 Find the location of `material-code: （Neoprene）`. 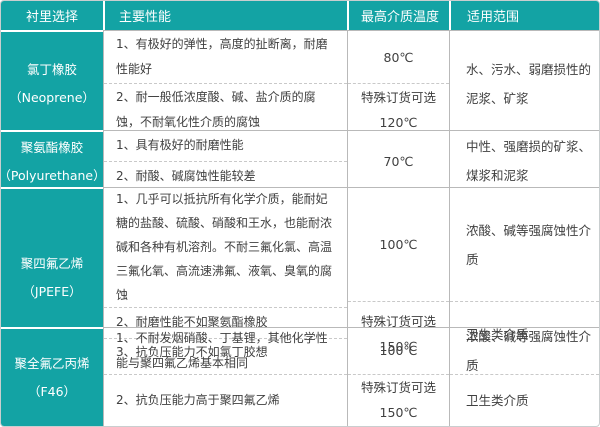

material-code: （Neoprene） is located at coordinates (52, 97).